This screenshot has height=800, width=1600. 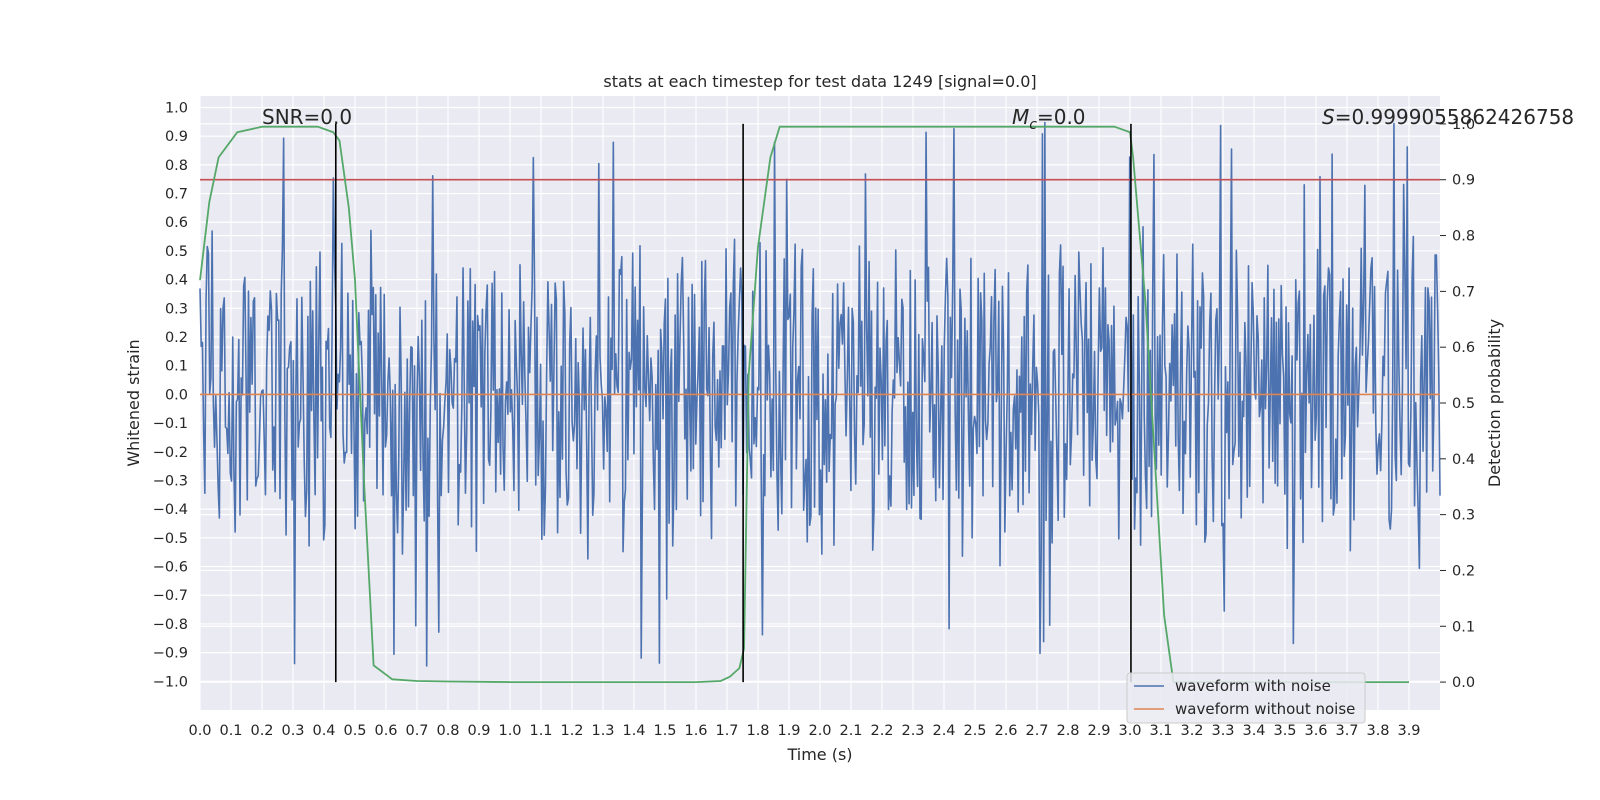 I want to click on y-tick-label: −0.8, so click(x=170, y=625).